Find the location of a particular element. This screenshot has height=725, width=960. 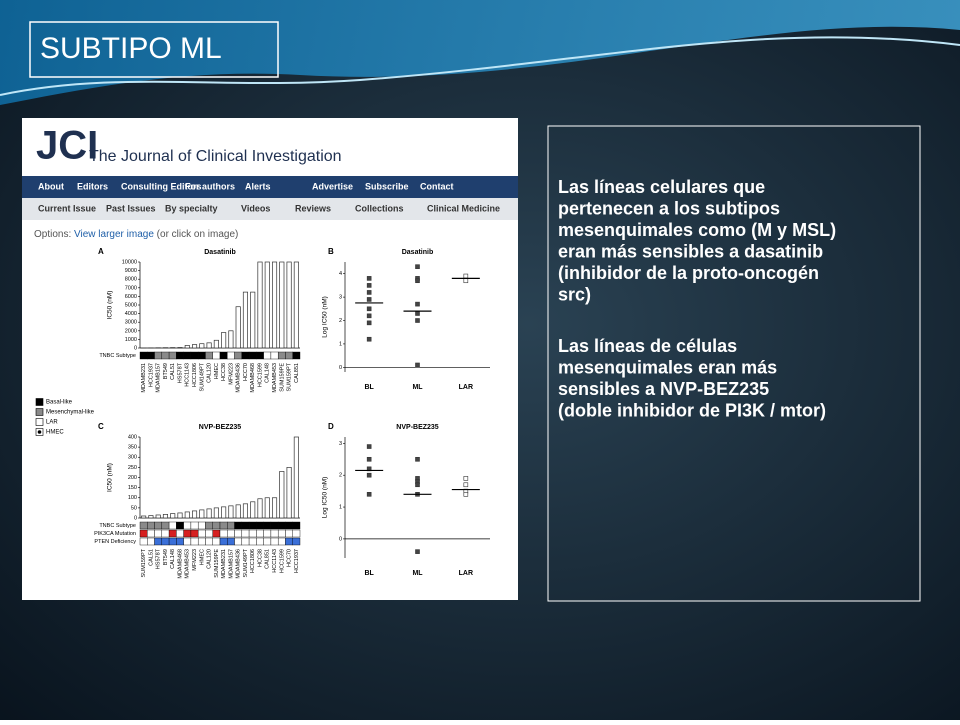

paragraph-line: pertenecen a los subtipos is located at coordinates (669, 208).